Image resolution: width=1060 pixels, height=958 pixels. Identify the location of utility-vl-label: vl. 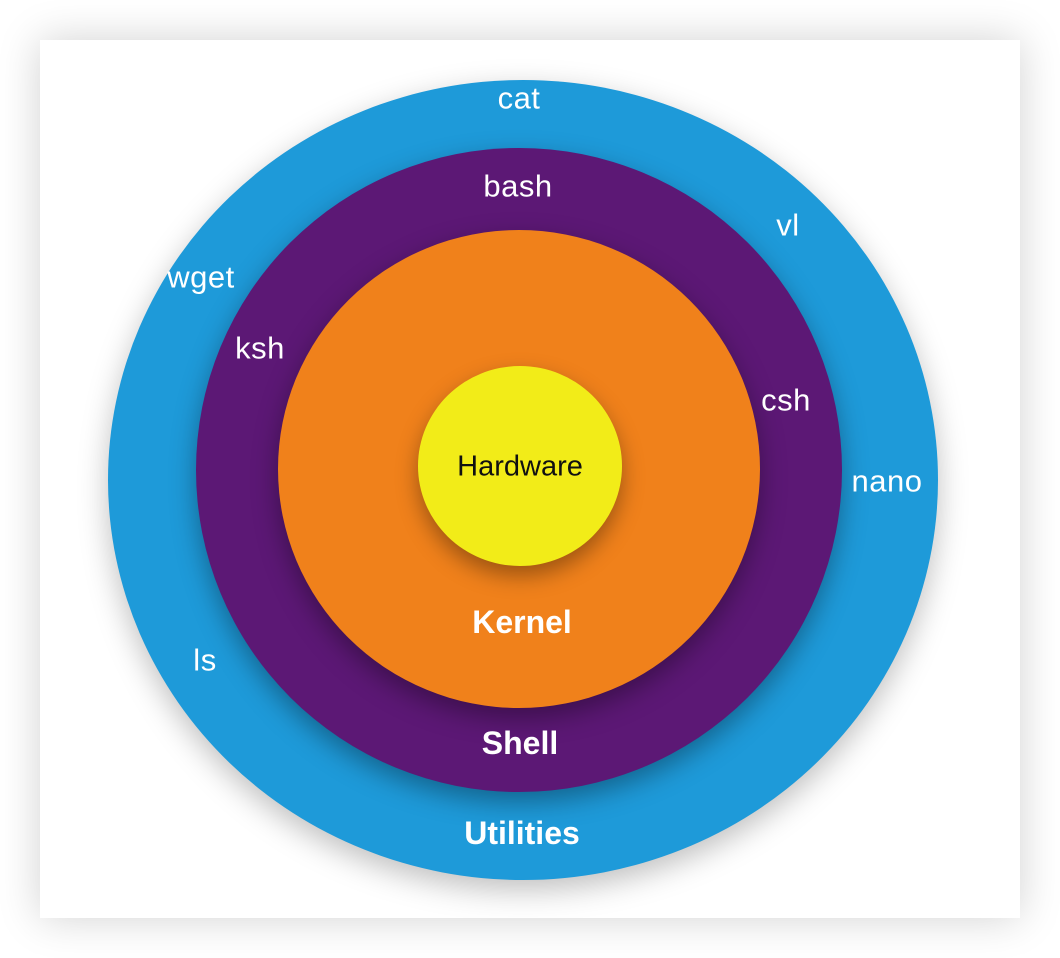
(788, 225).